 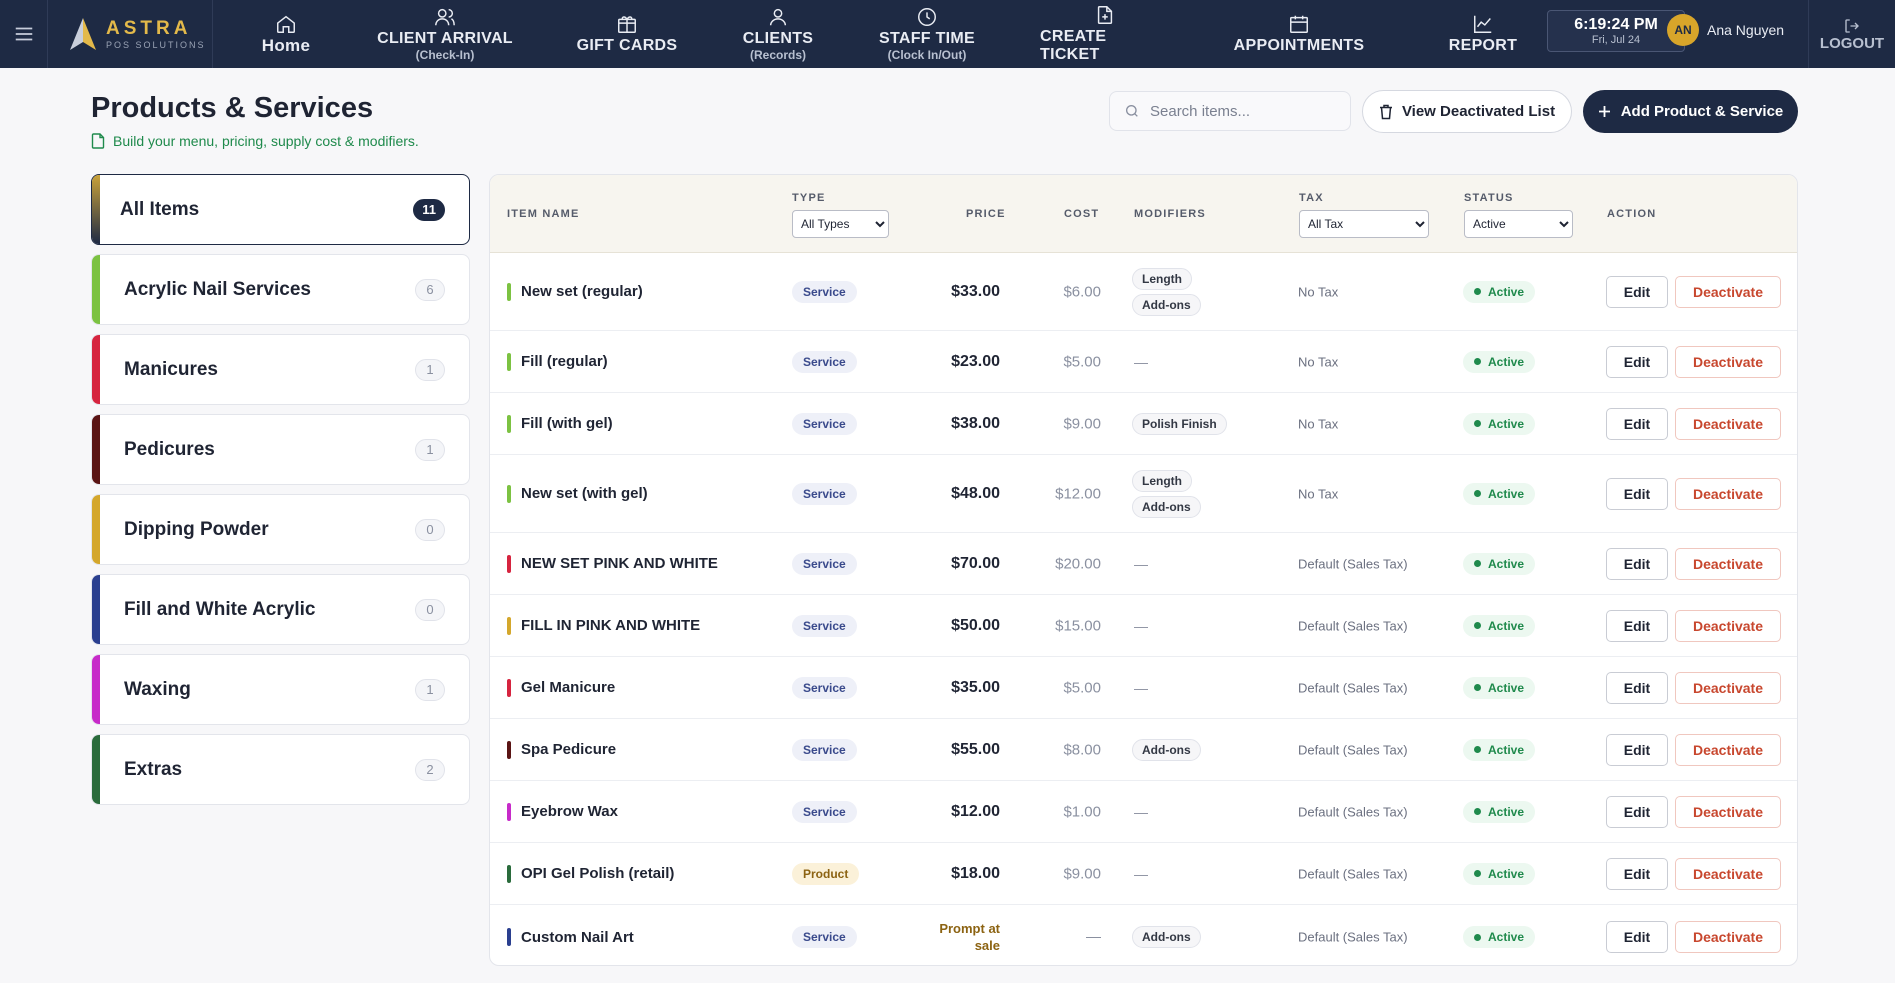 I want to click on item-name-cell: Fill (with gel), so click(x=560, y=423).